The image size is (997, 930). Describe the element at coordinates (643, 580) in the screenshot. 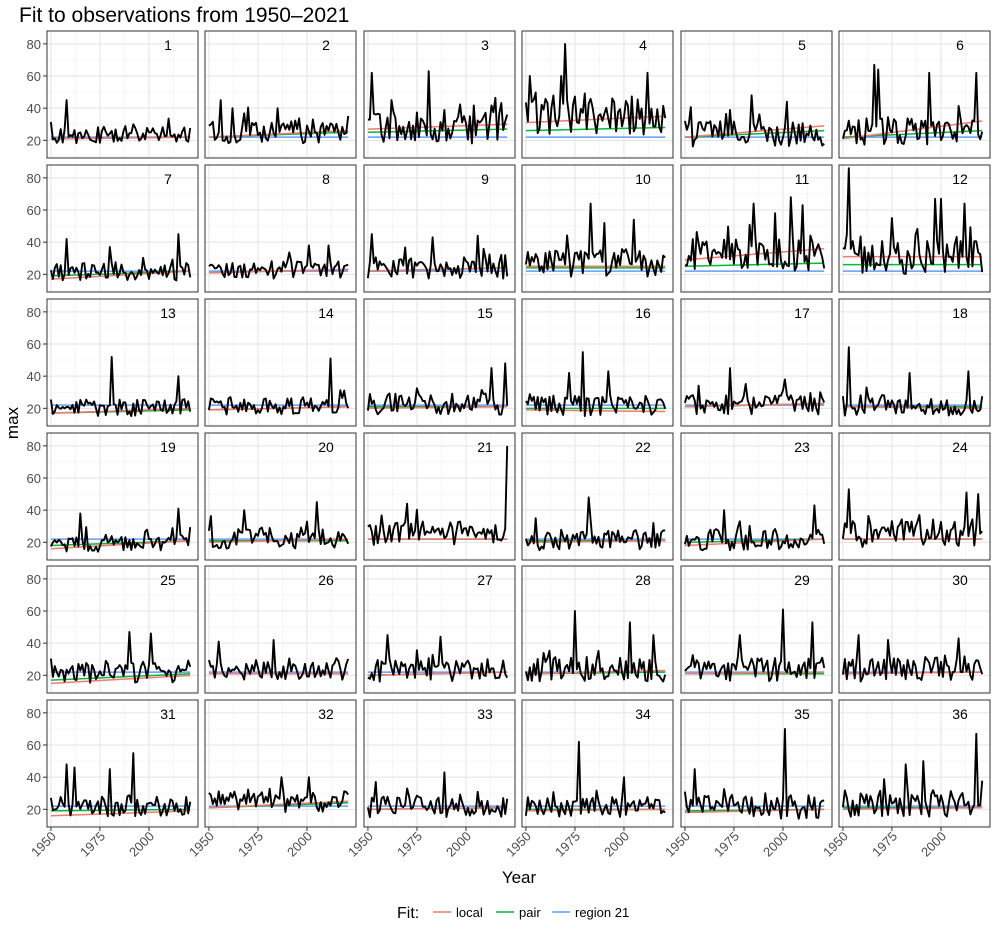

I see `panel-label: 28` at that location.